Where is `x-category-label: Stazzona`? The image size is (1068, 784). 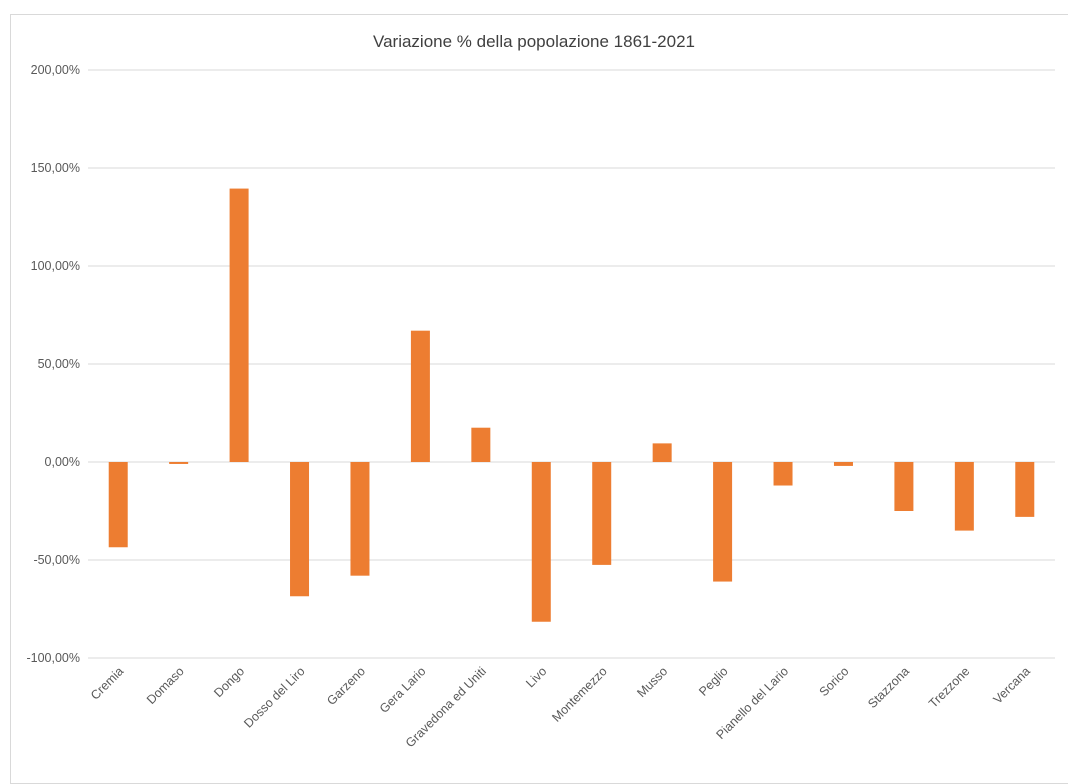
x-category-label: Stazzona is located at coordinates (888, 687).